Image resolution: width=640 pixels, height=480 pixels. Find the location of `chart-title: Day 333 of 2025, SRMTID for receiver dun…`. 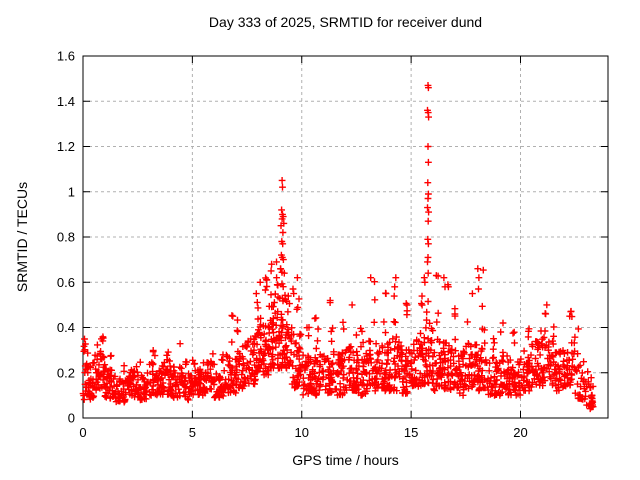

chart-title: Day 333 of 2025, SRMTID for receiver dun… is located at coordinates (345, 22).